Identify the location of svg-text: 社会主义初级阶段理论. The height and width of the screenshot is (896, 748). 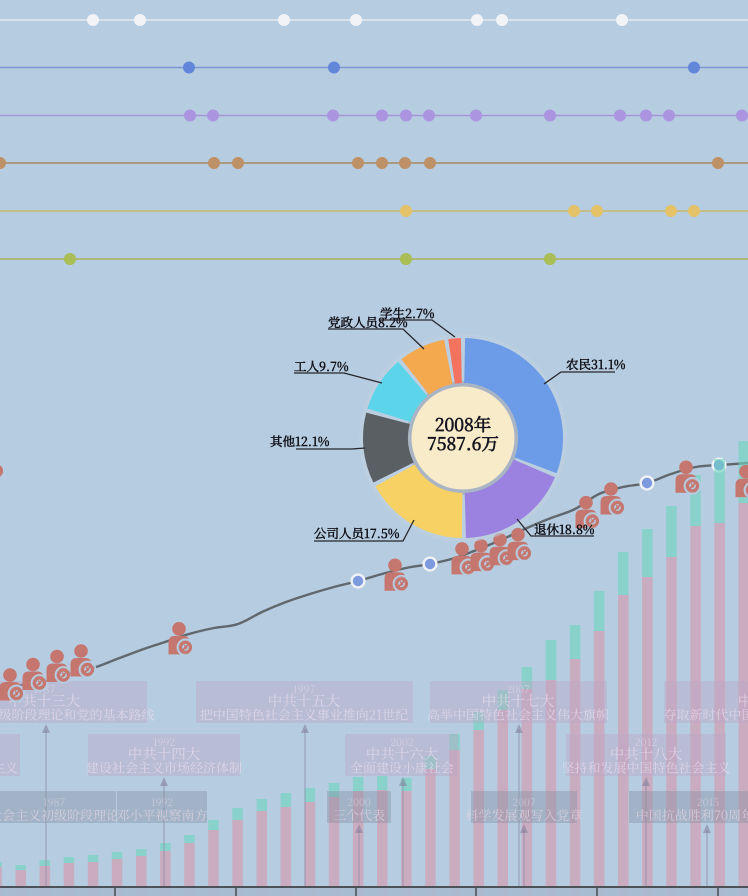
(59, 814).